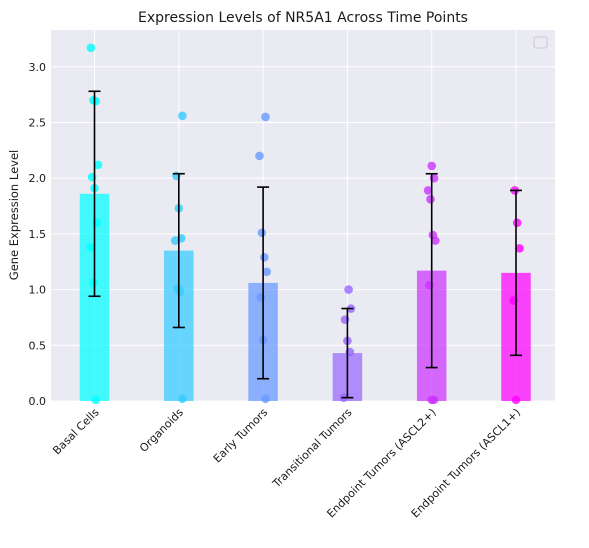  Describe the element at coordinates (38, 178) in the screenshot. I see `y-tick-label: 2.0` at that location.